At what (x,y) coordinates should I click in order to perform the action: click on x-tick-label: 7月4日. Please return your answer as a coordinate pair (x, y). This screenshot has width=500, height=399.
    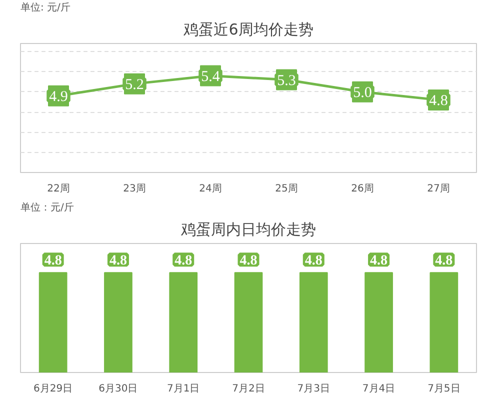
    Looking at the image, I should click on (379, 389).